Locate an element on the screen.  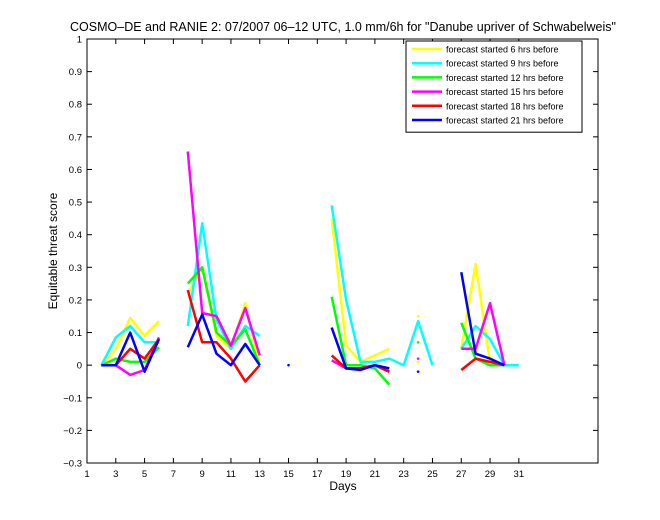
x-tick-label: 1 is located at coordinates (86, 474).